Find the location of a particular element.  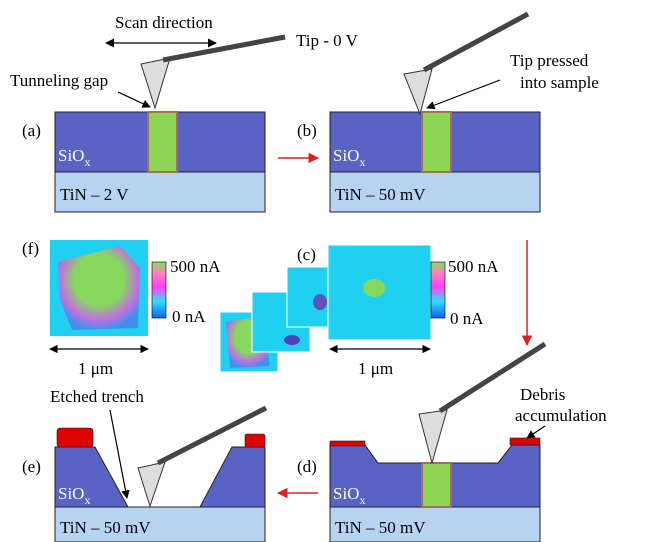

annotation: Etched trench is located at coordinates (97, 396).